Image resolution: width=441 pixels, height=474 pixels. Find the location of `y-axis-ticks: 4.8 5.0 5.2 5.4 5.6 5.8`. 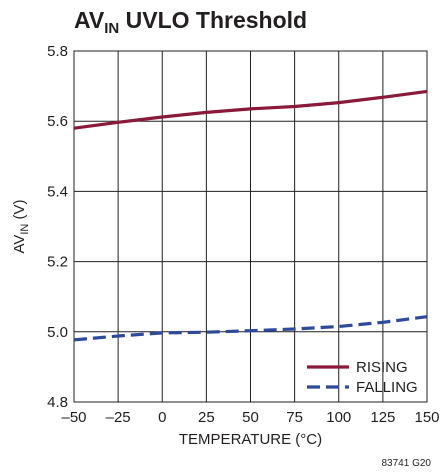

y-axis-ticks: 4.8 5.0 5.2 5.4 5.6 5.8 is located at coordinates (57, 227).